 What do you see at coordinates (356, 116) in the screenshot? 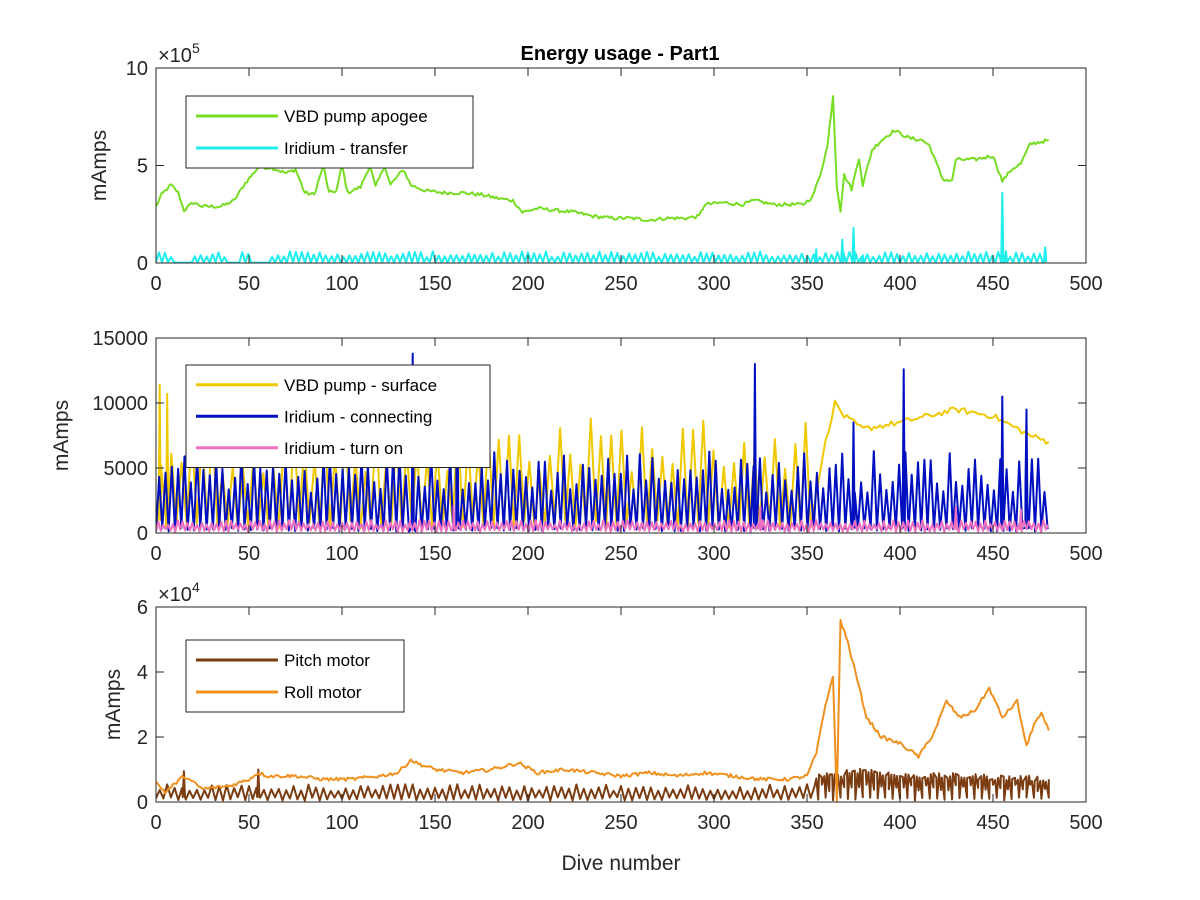
I see `legend-entry-vbd-pump-apogee: VBD pump apogee` at bounding box center [356, 116].